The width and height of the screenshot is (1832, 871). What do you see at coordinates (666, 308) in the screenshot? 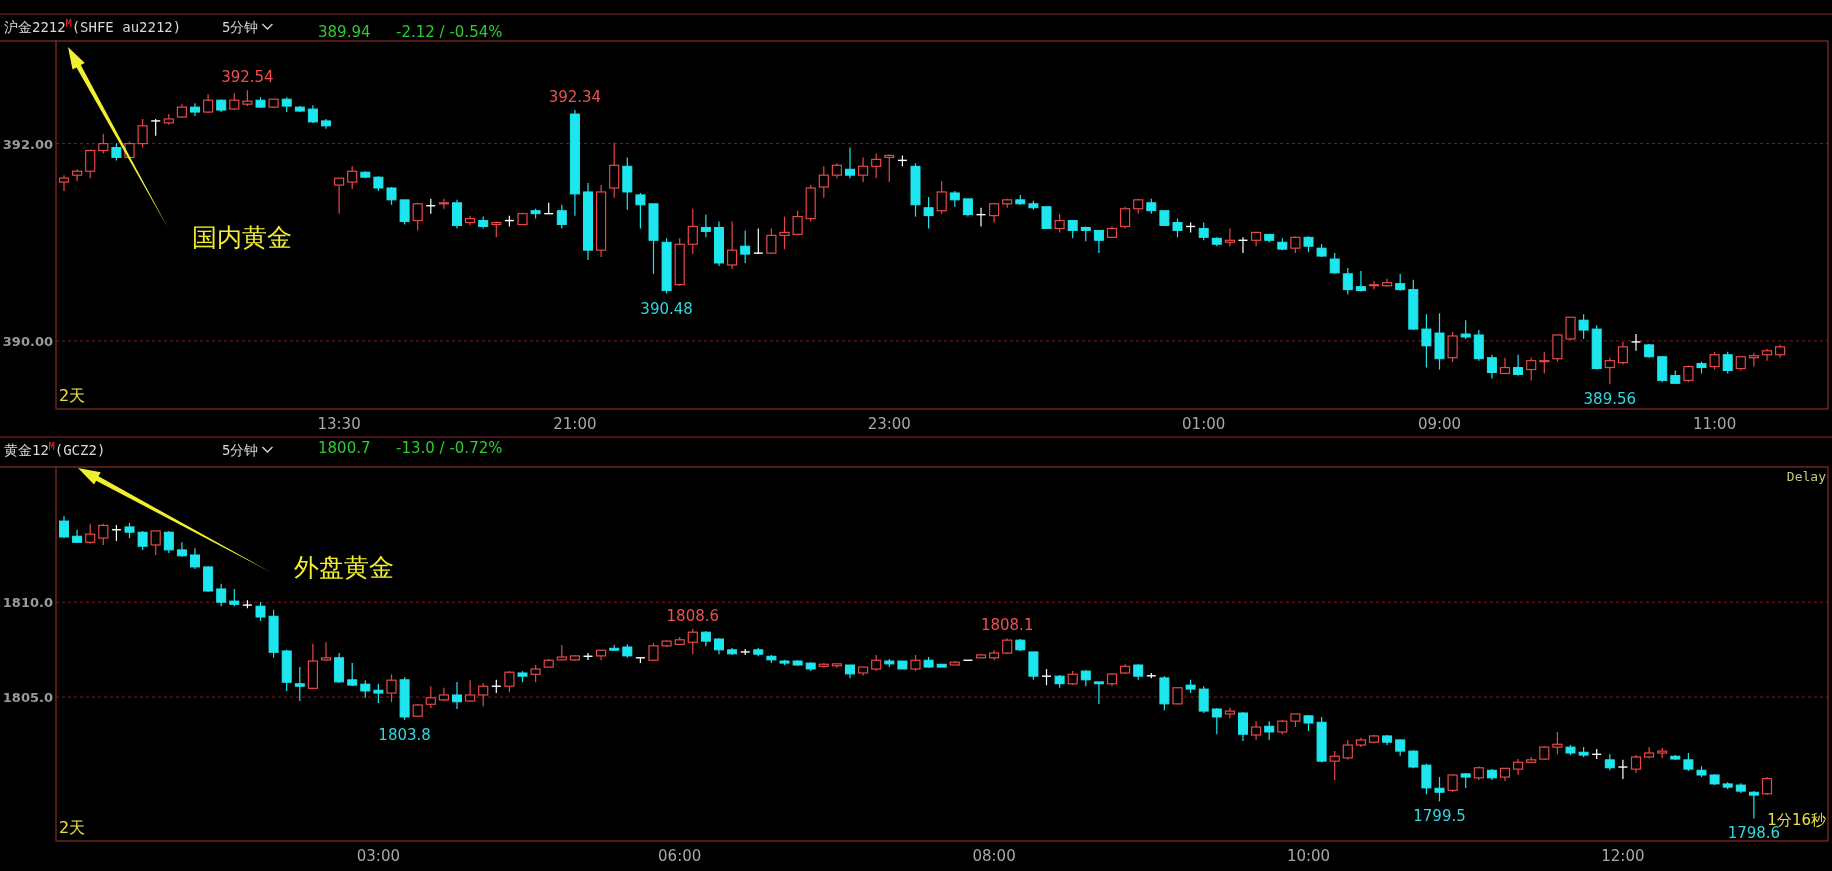
I see `annotation: 390.48` at bounding box center [666, 308].